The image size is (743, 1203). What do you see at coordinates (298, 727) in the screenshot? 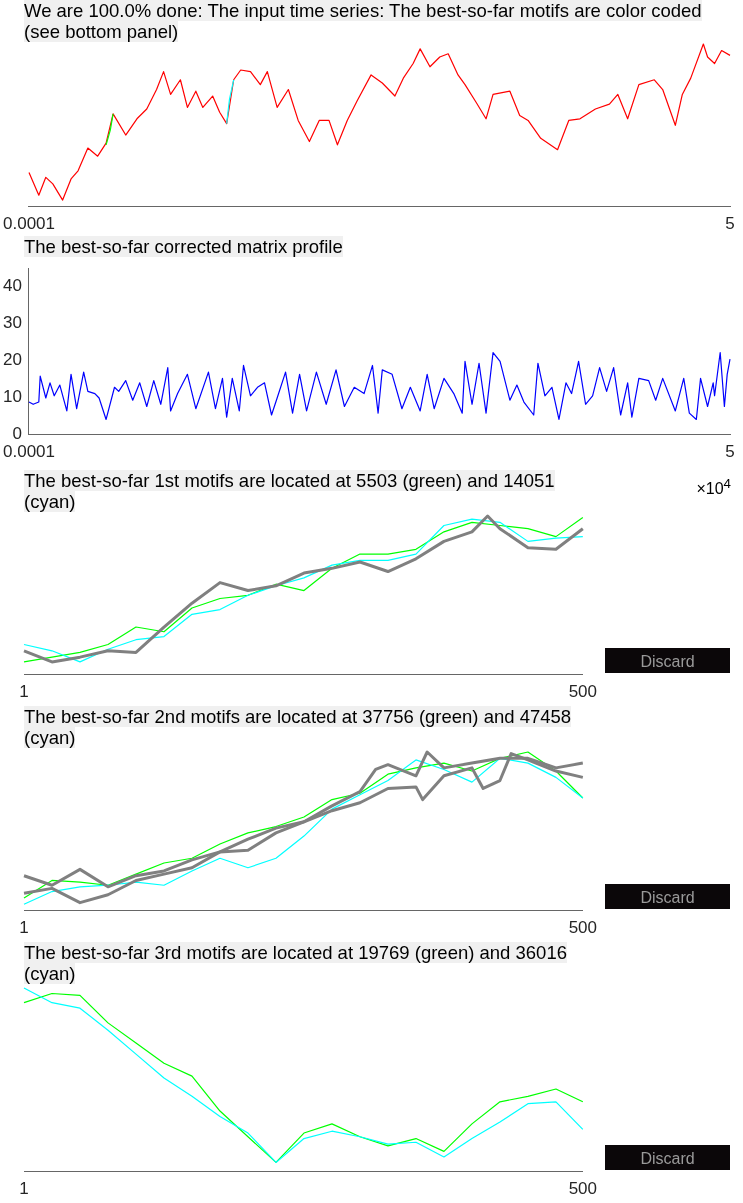
I see `chart-title: The best-so-far 2nd motifs are located at 37756 (green) and 47458 (cyan)` at bounding box center [298, 727].